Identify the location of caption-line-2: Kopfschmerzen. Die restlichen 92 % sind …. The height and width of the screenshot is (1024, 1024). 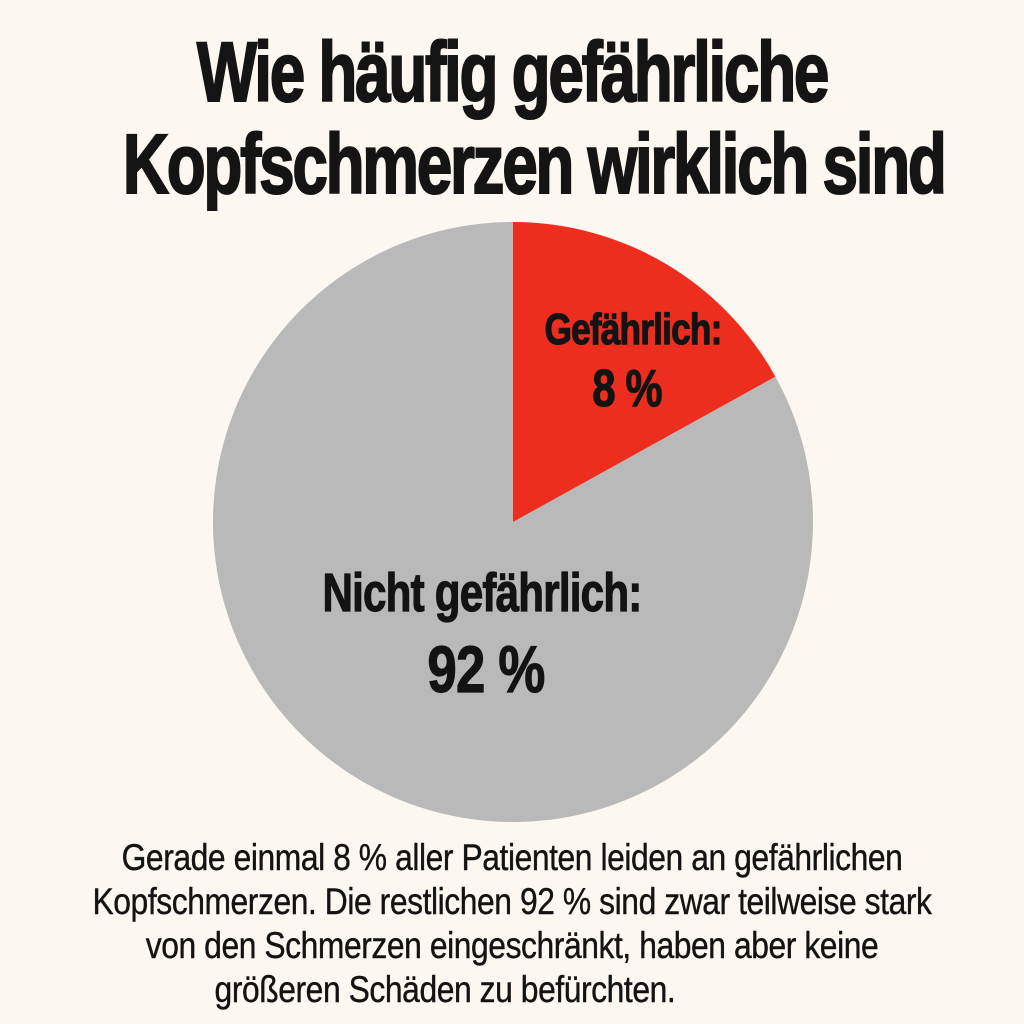
(512, 901).